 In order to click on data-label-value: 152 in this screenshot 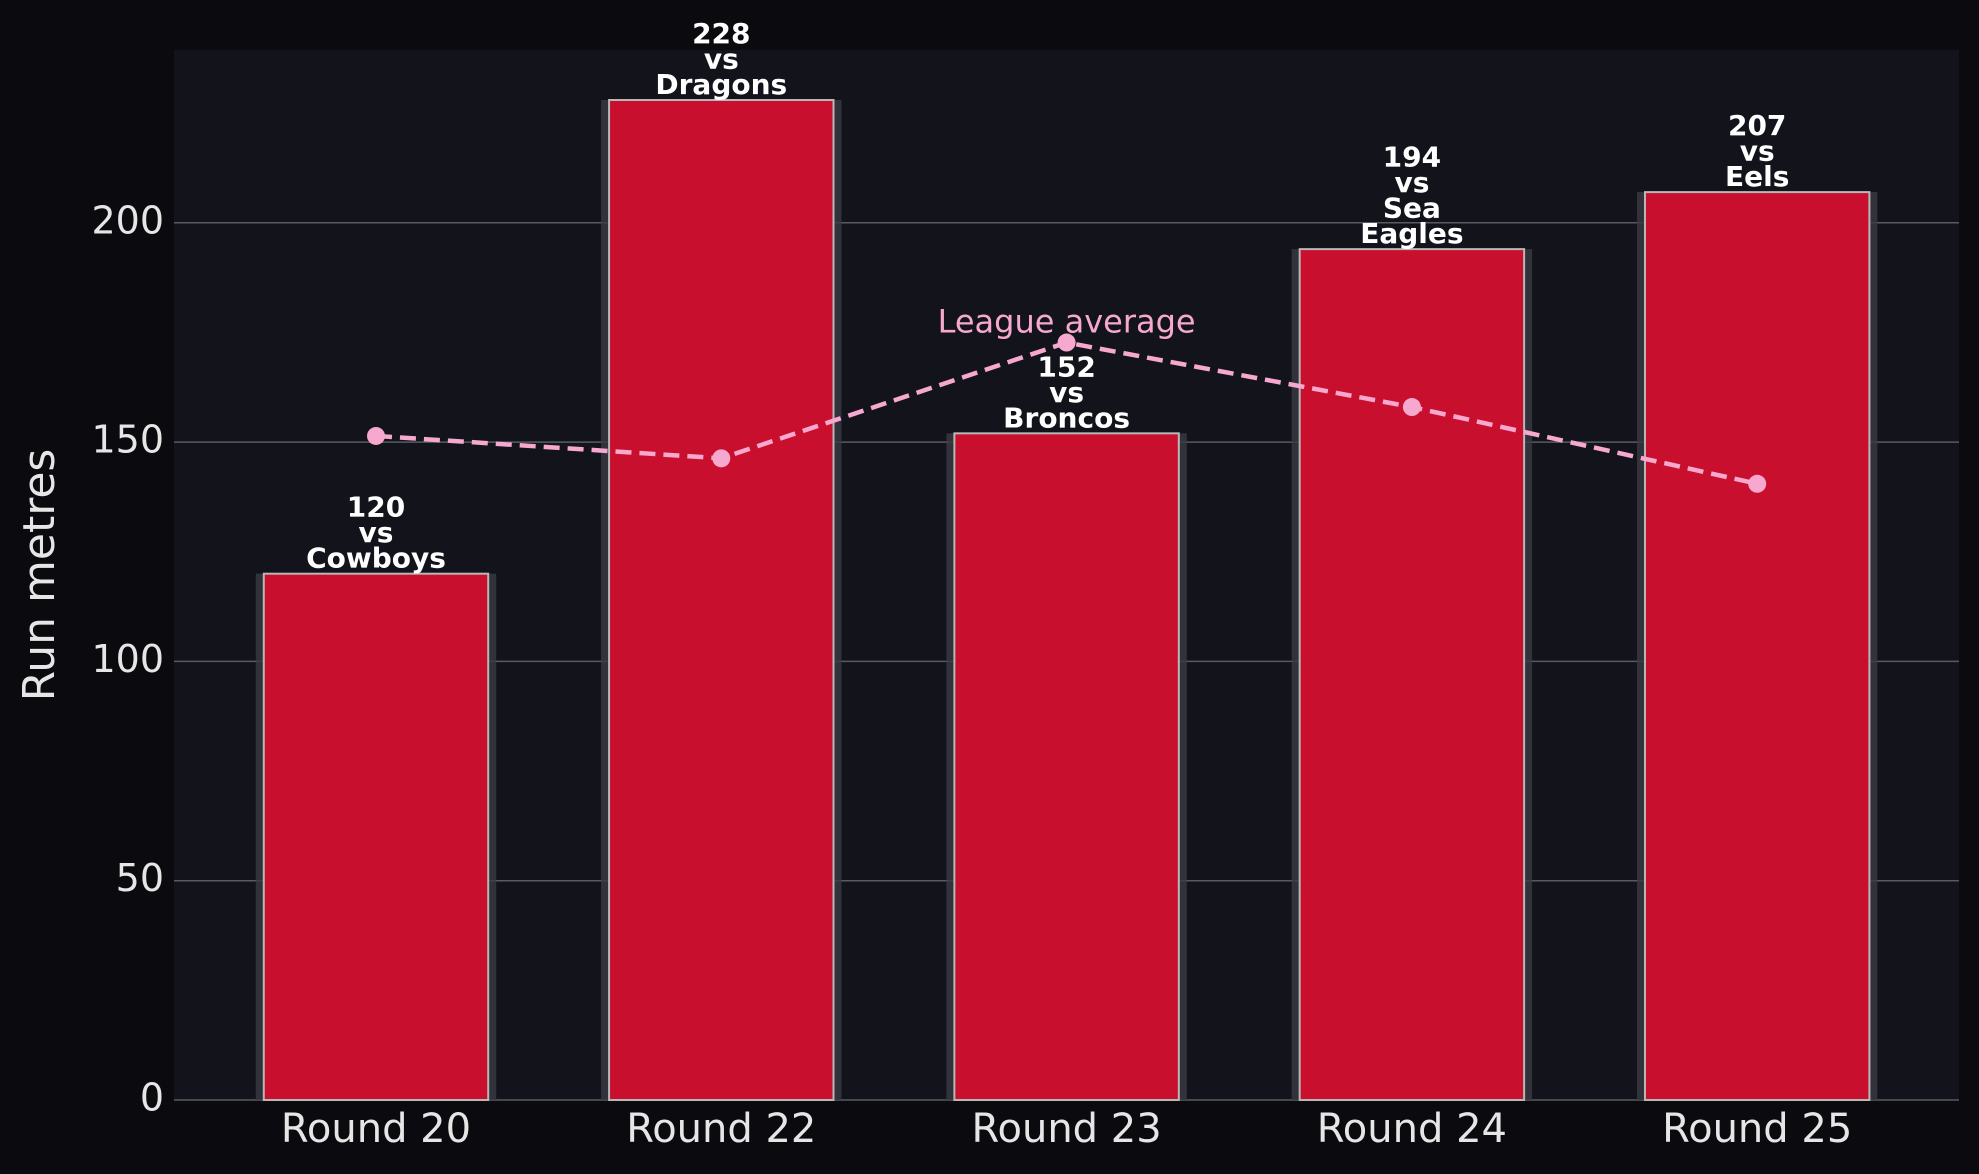, I will do `click(1066, 366)`.